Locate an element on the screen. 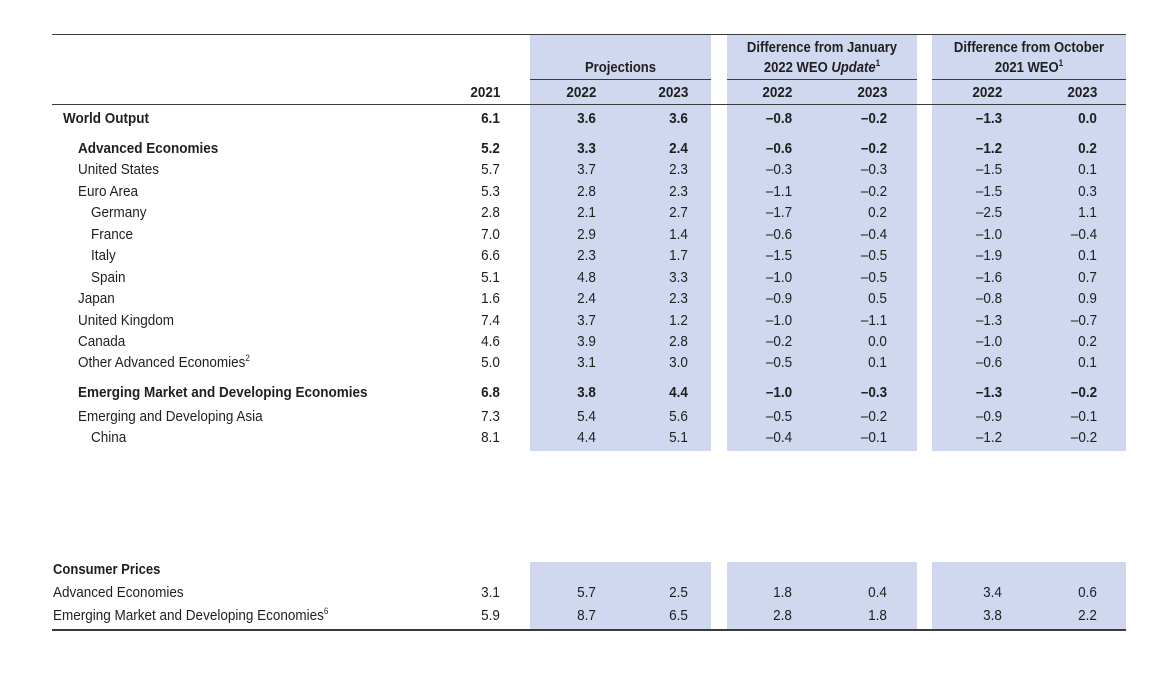  diff-jan-header-line2: 2022 WEO Update1 is located at coordinates (822, 68).